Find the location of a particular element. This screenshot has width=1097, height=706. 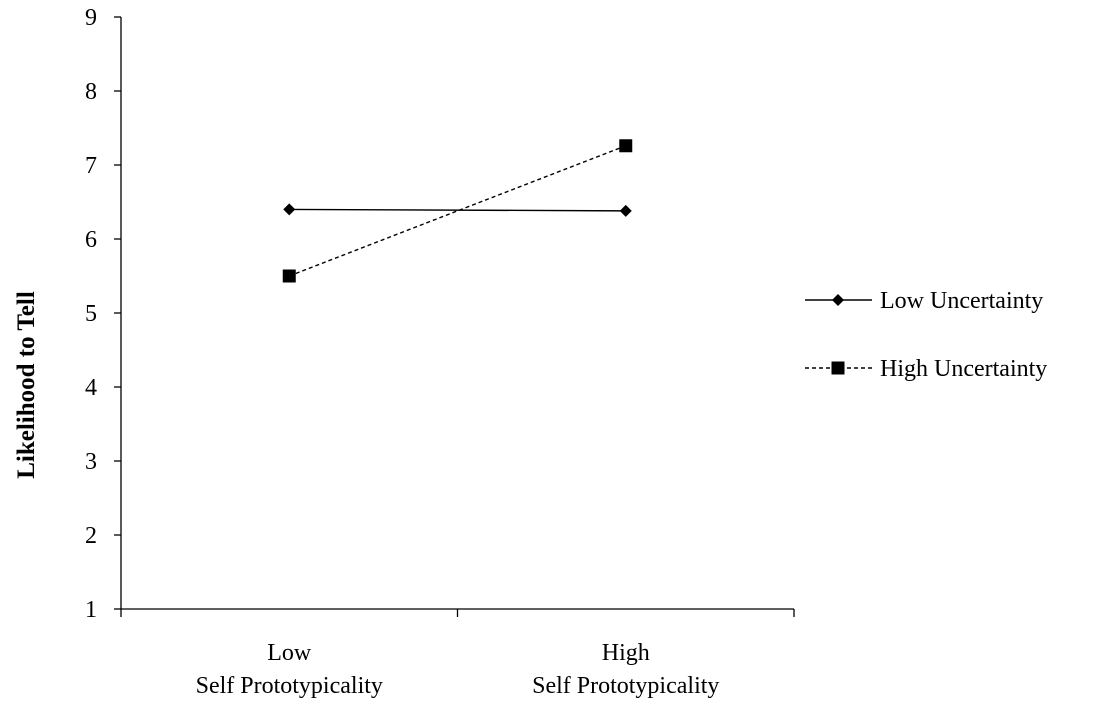

legend-item: High Uncertainty is located at coordinates (926, 369).